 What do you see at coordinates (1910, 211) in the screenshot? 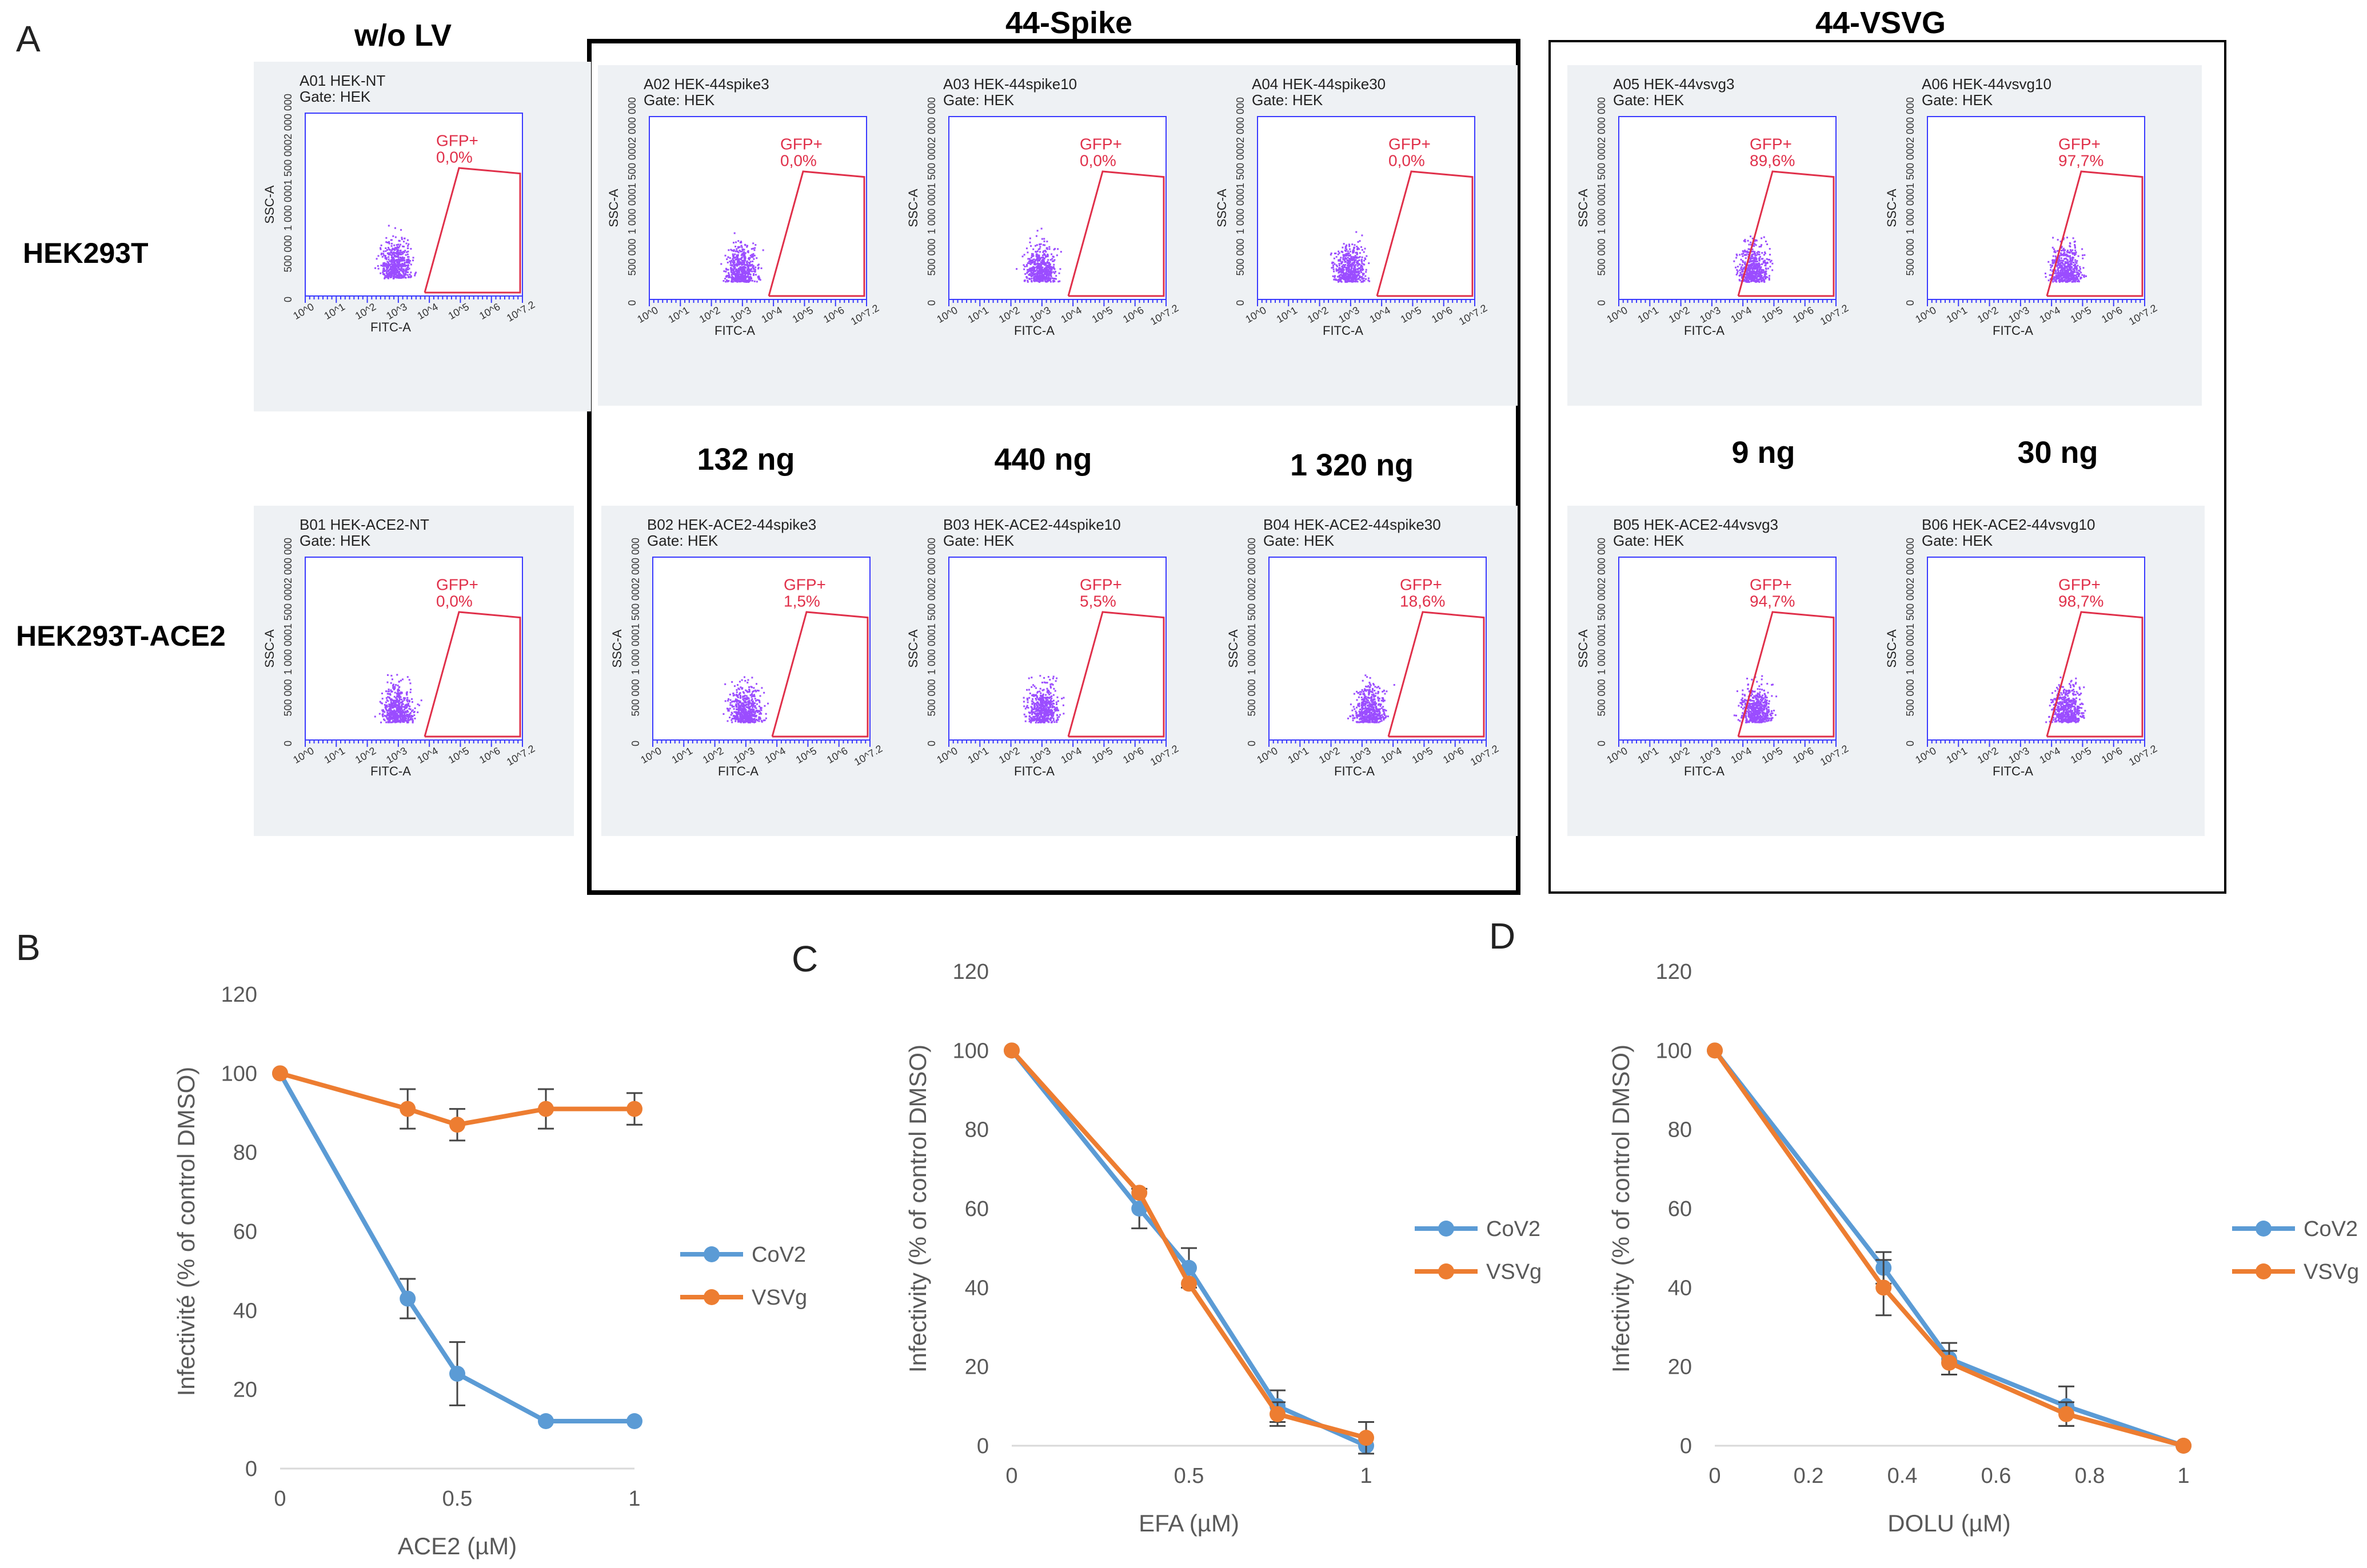
I see `flow-plot-y-tick: 1 000 000` at bounding box center [1910, 211].